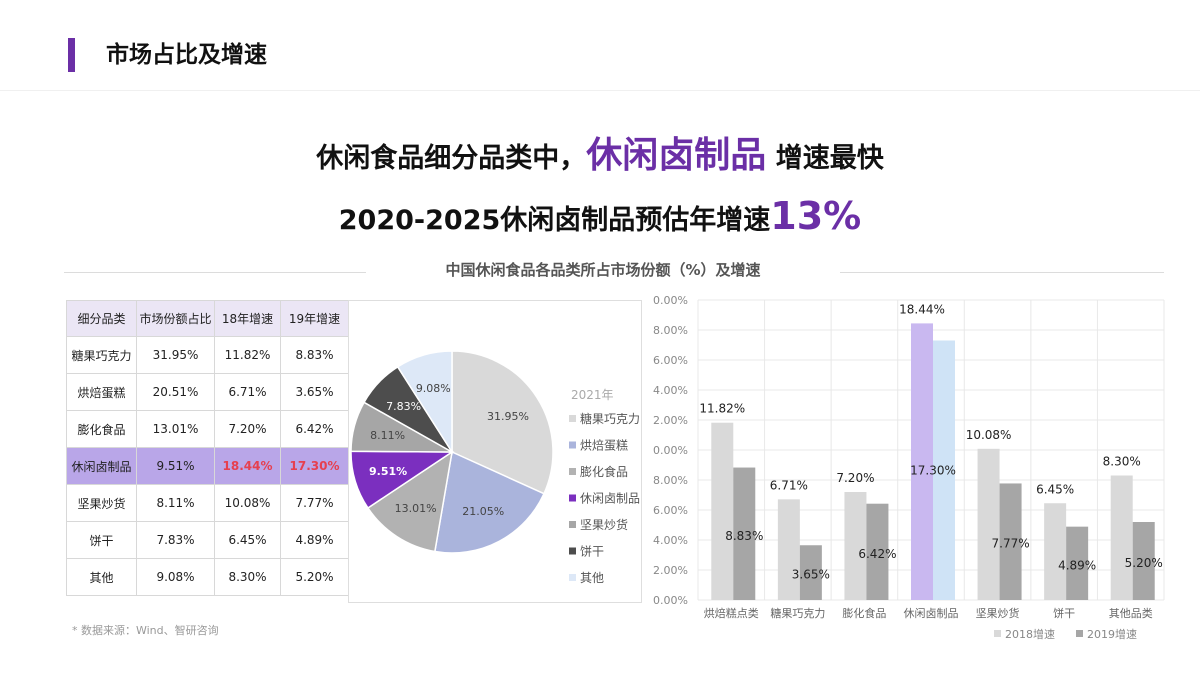 Image resolution: width=1200 pixels, height=675 pixels. What do you see at coordinates (186, 55) in the screenshot?
I see `page-title: 市场占比及增速` at bounding box center [186, 55].